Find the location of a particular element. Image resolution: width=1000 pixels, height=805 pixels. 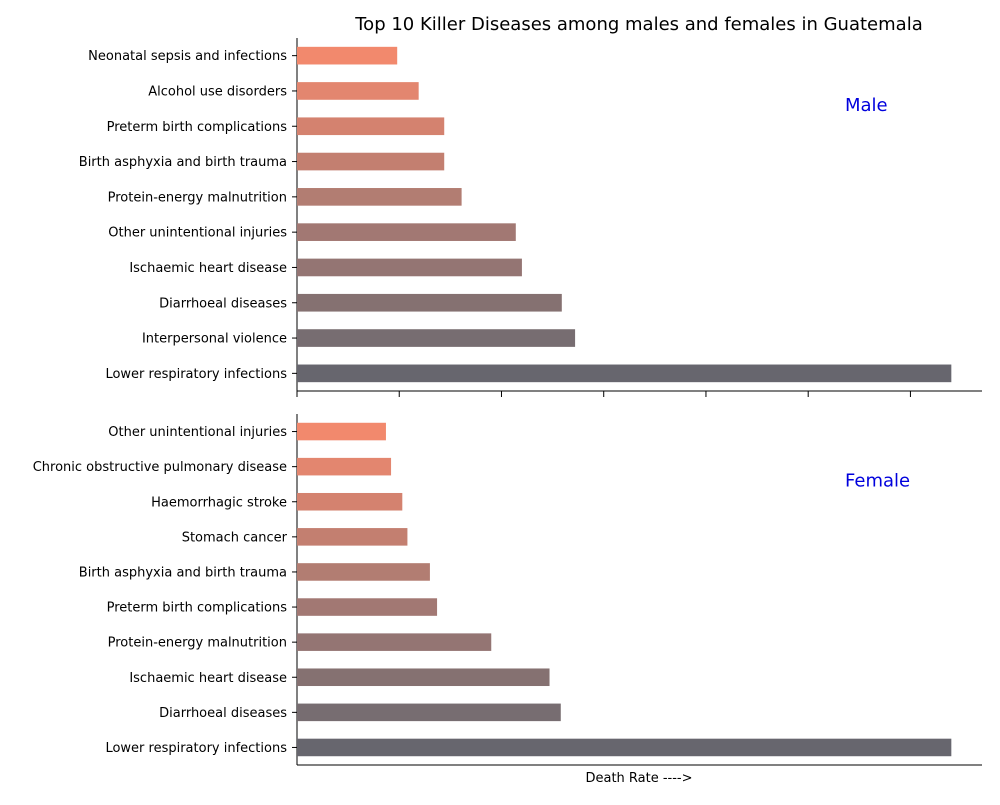

category-label-male-8: Alcohol use disorders is located at coordinates (217, 91).